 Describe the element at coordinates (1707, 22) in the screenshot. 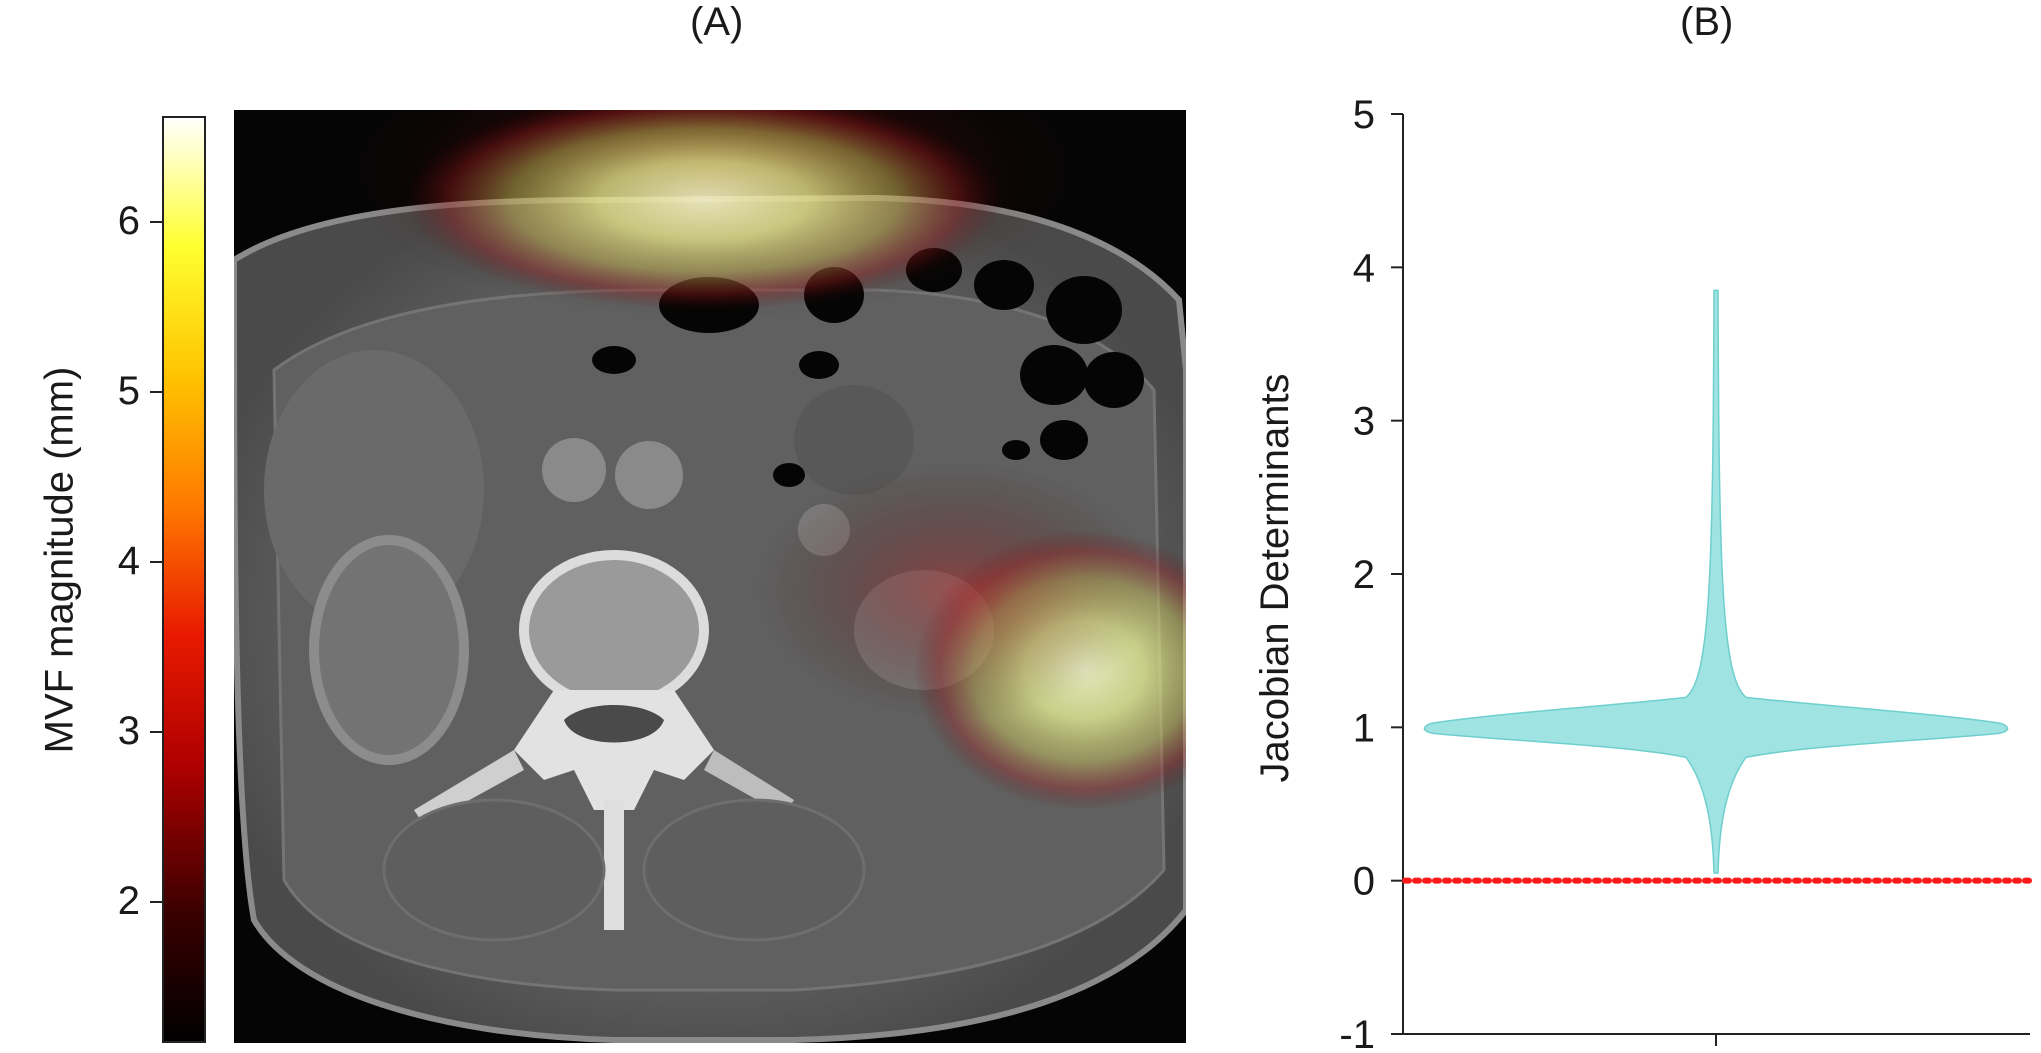

I see `panel-b-label: (B)` at that location.